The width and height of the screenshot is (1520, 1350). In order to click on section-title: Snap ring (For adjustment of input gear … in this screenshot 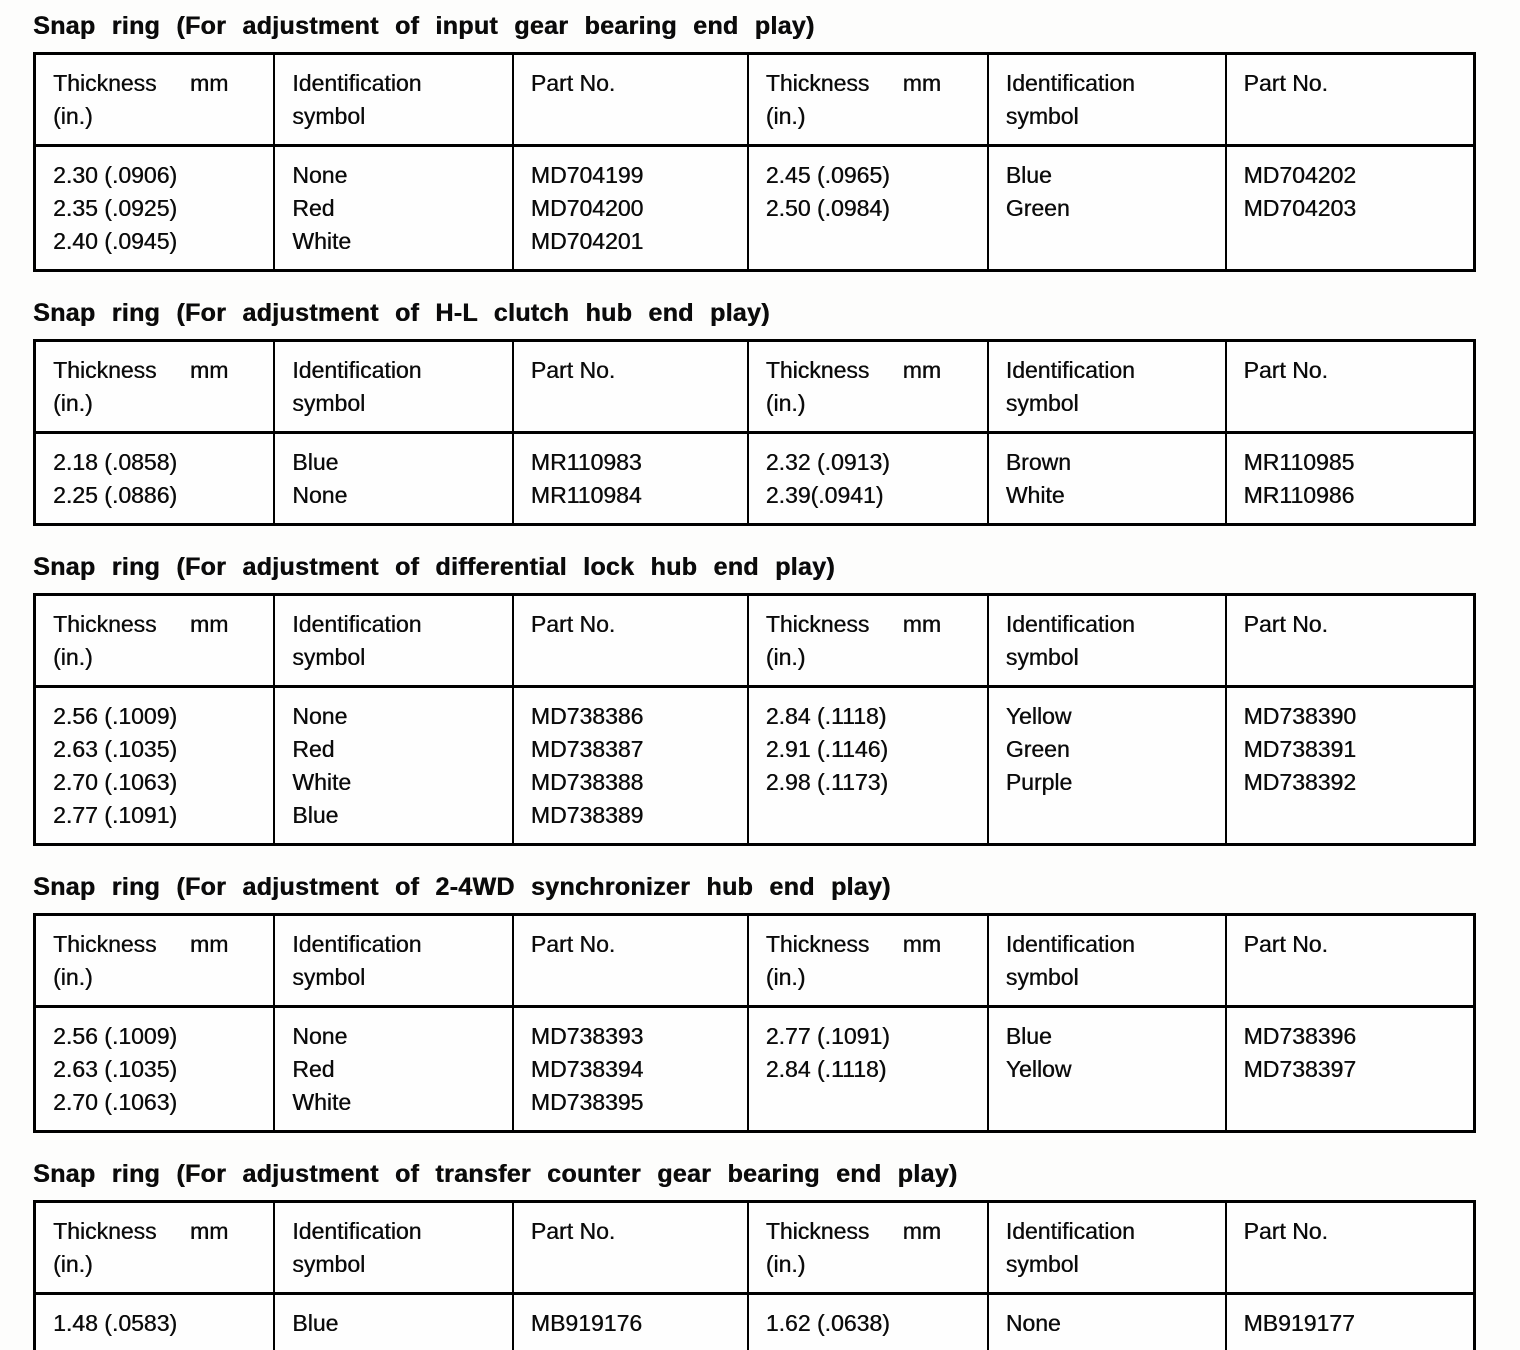, I will do `click(424, 26)`.